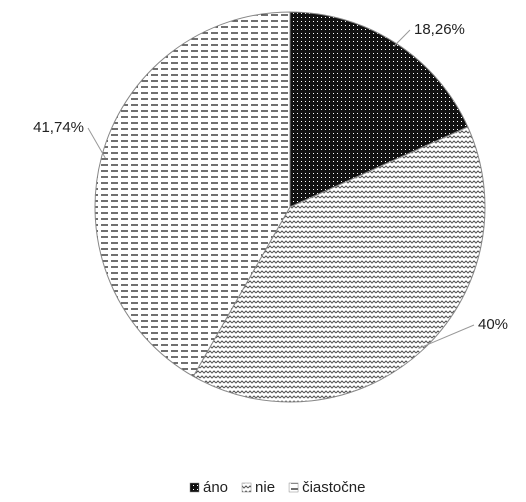 This screenshot has width=526, height=502. Describe the element at coordinates (379, 109) in the screenshot. I see `pie-slice` at that location.